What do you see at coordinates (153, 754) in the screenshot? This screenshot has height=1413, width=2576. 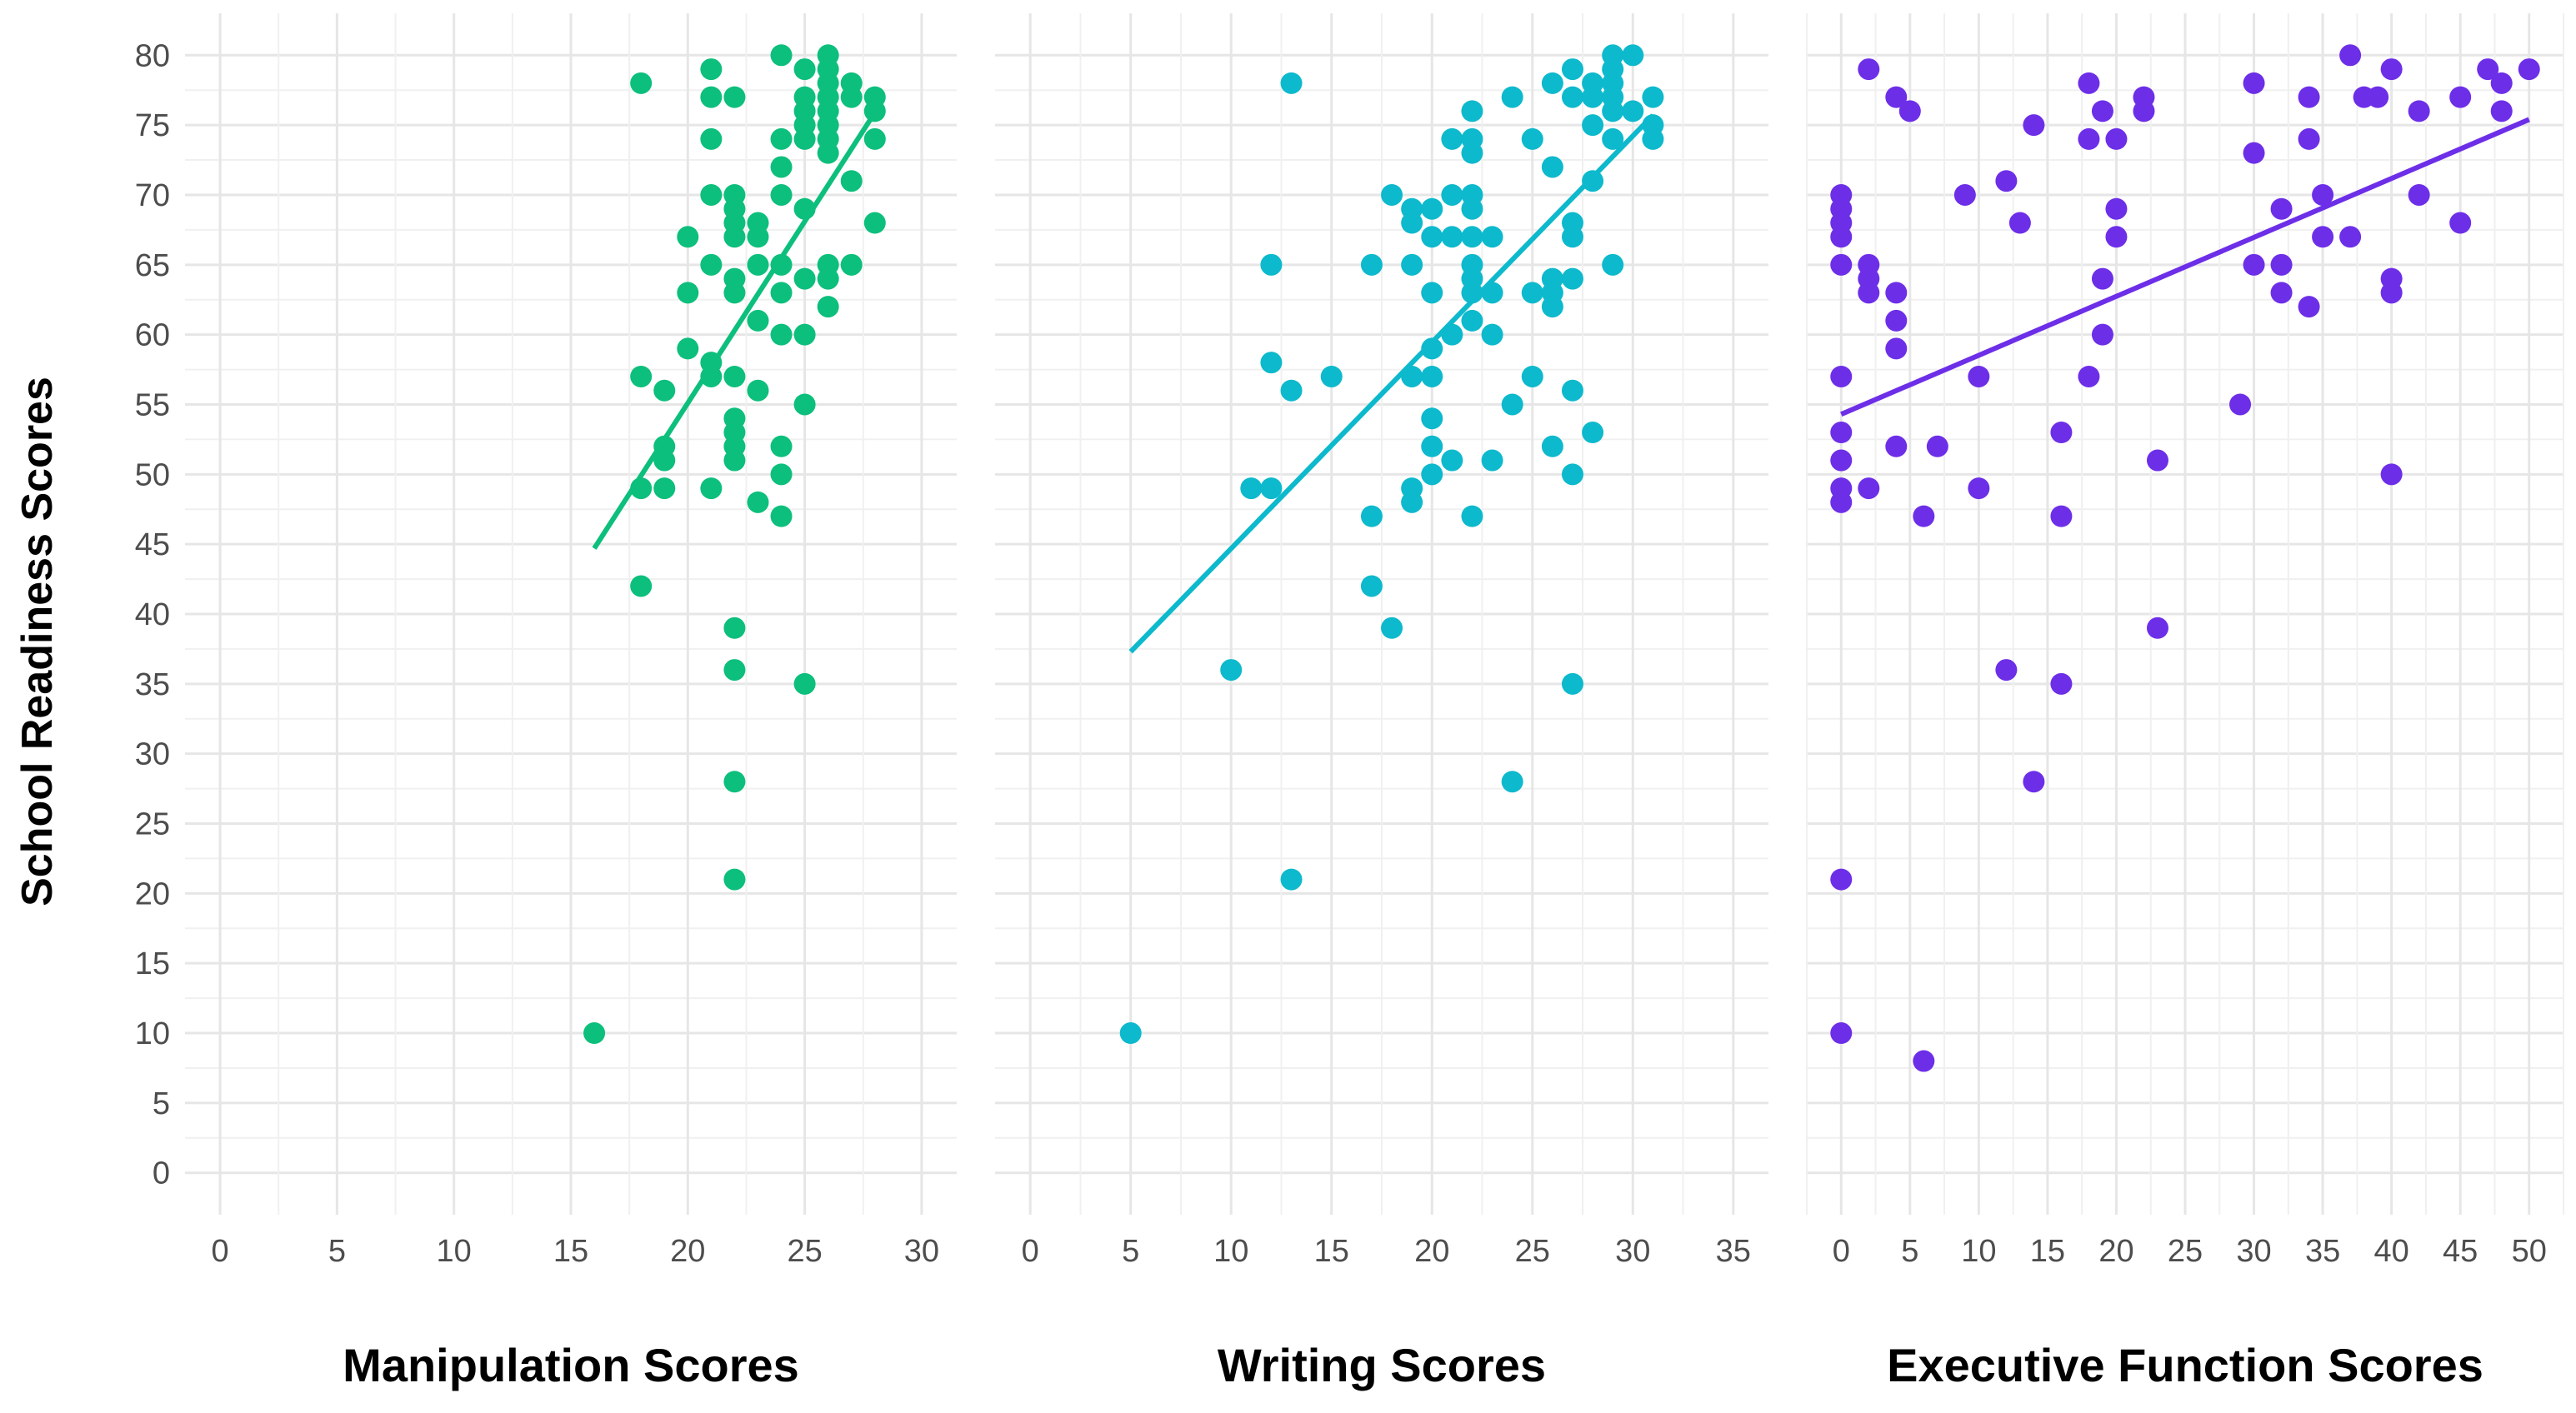 I see `y-tick-label: 30` at bounding box center [153, 754].